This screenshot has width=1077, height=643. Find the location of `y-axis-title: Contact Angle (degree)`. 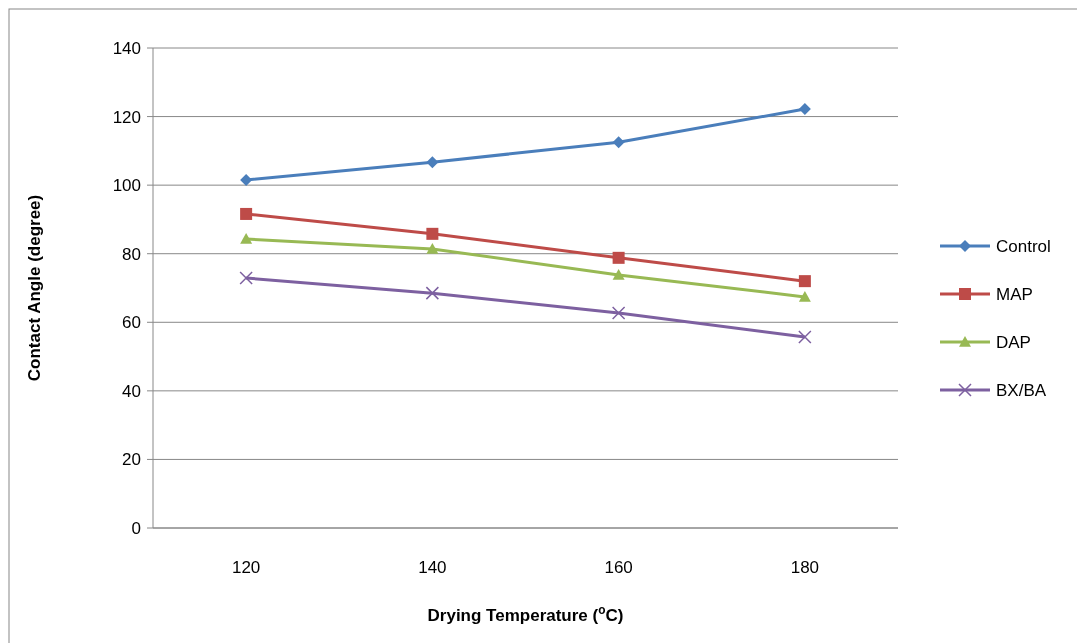

y-axis-title: Contact Angle (degree) is located at coordinates (34, 288).